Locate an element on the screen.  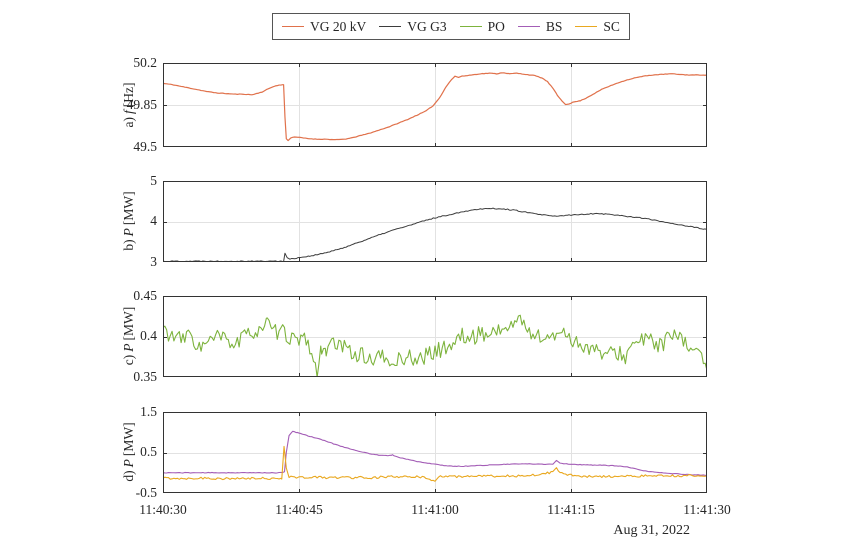
ytick-d-mid: 0.5 is located at coordinates (148, 451).